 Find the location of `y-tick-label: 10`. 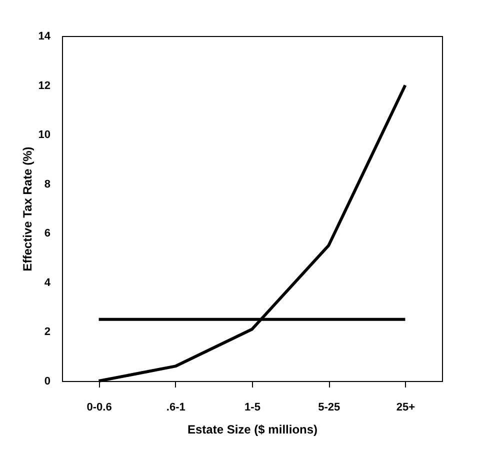

y-tick-label: 10 is located at coordinates (44, 135).